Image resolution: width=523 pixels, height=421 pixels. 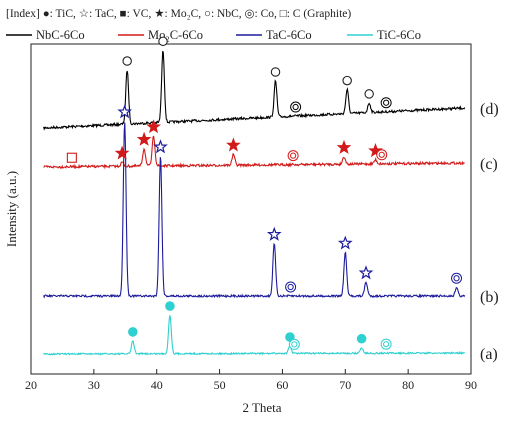 What do you see at coordinates (261, 407) in the screenshot?
I see `x-axis-label: 2 Theta` at bounding box center [261, 407].